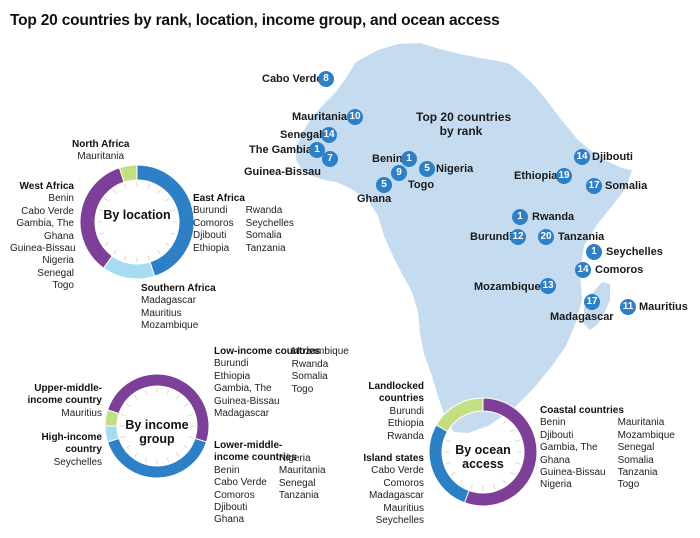 The height and width of the screenshot is (538, 700). What do you see at coordinates (405, 436) in the screenshot?
I see `landlocked-country: Rwanda` at bounding box center [405, 436].